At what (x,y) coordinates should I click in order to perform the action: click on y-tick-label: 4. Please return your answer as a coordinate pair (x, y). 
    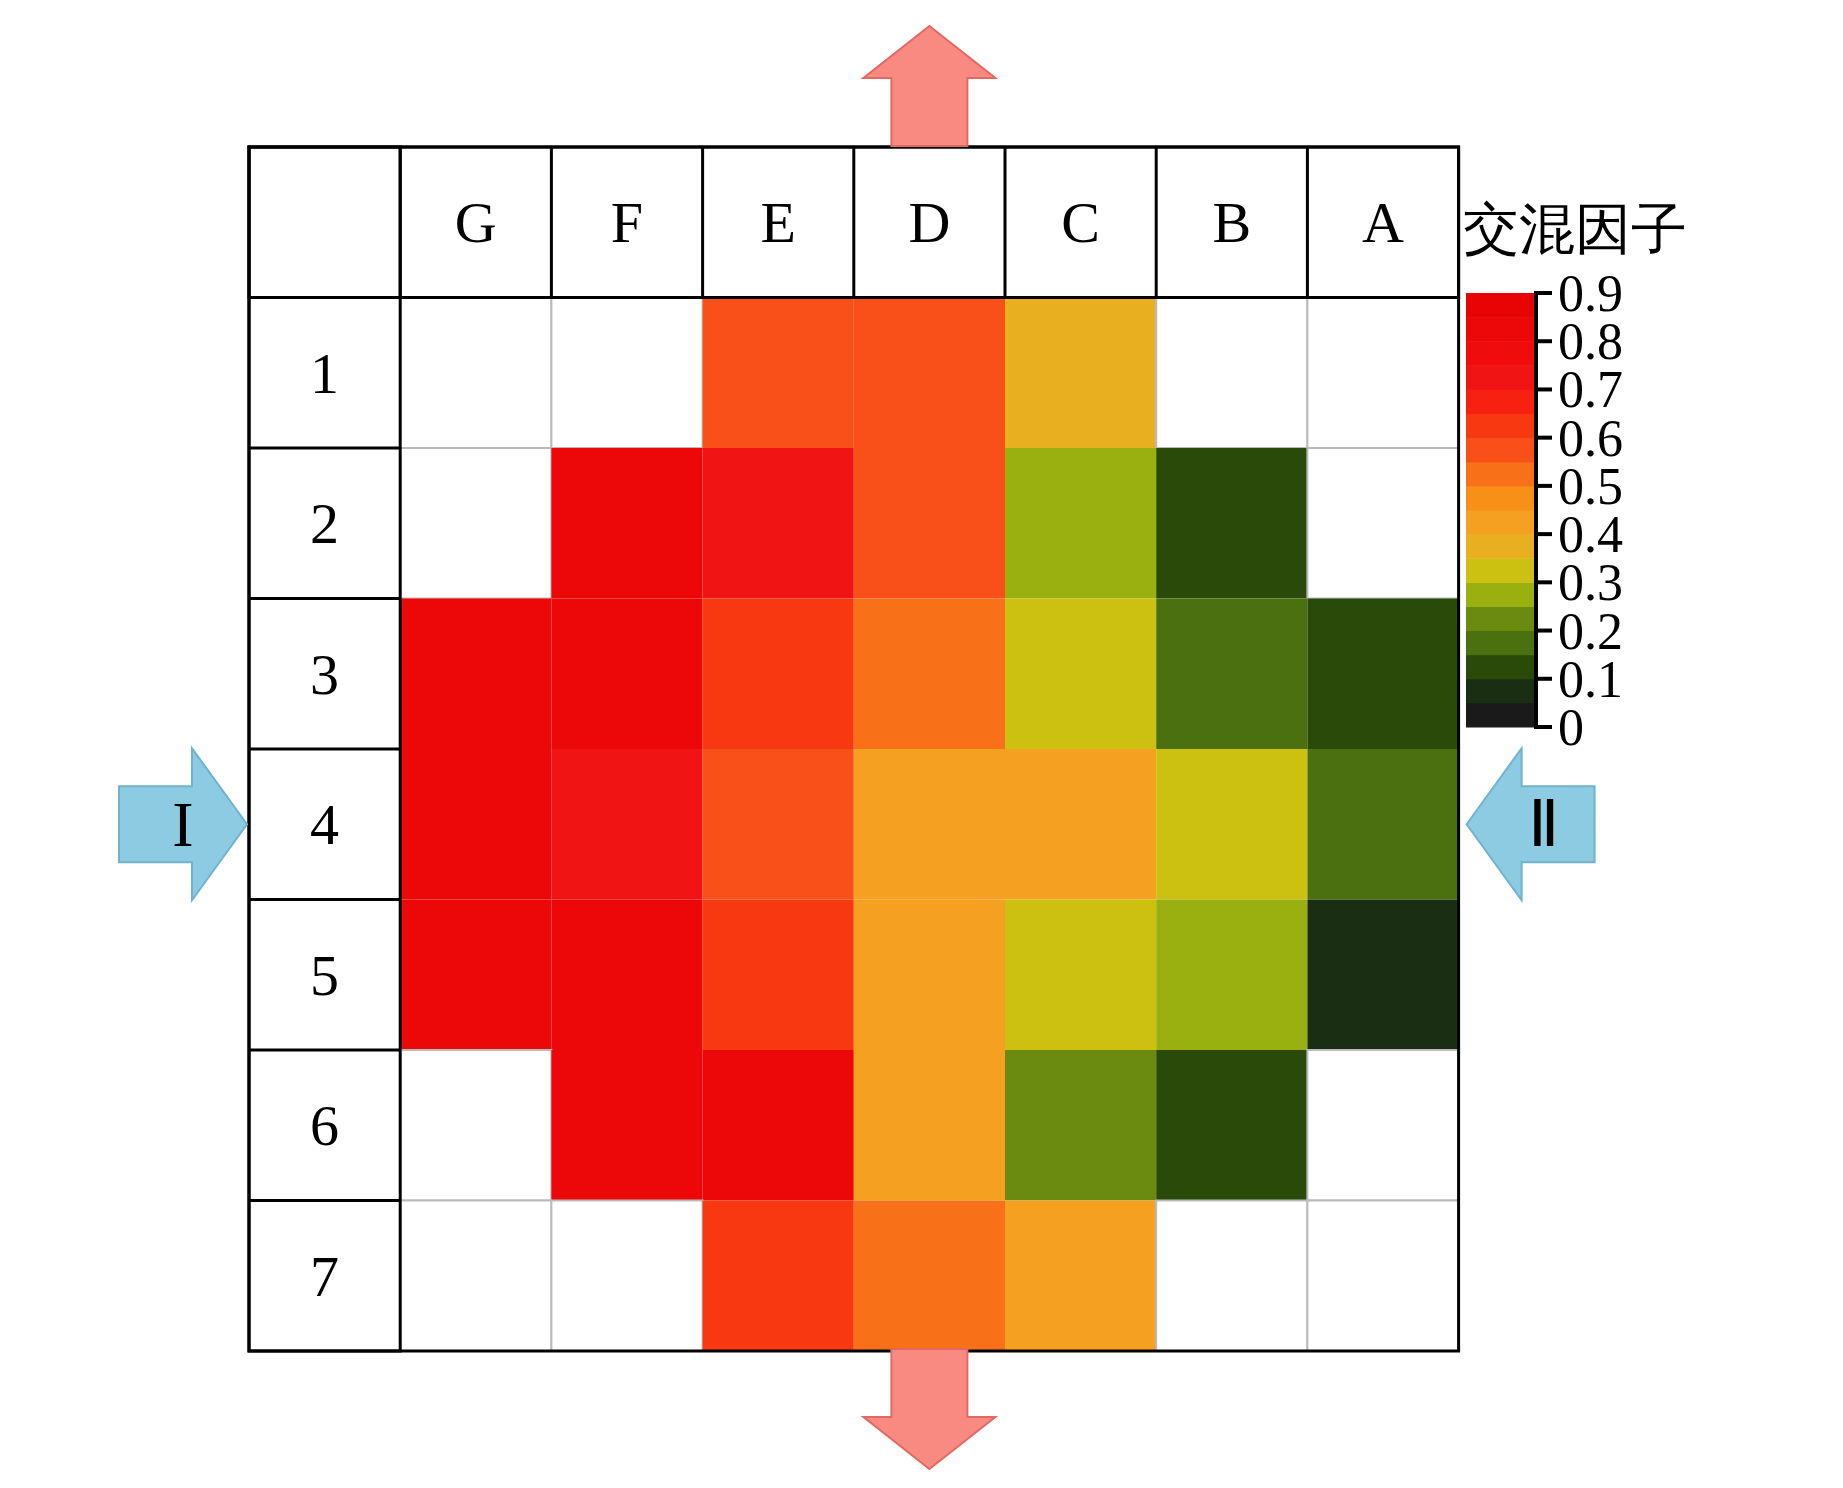
    Looking at the image, I should click on (325, 825).